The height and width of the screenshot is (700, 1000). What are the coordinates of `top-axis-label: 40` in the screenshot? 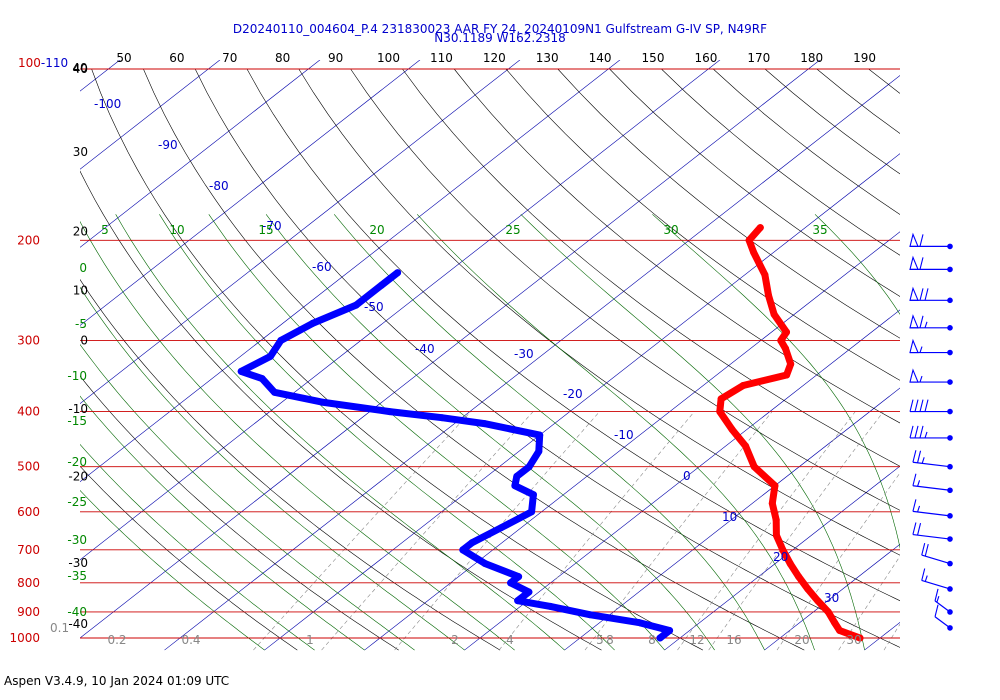 It's located at (79, 68).